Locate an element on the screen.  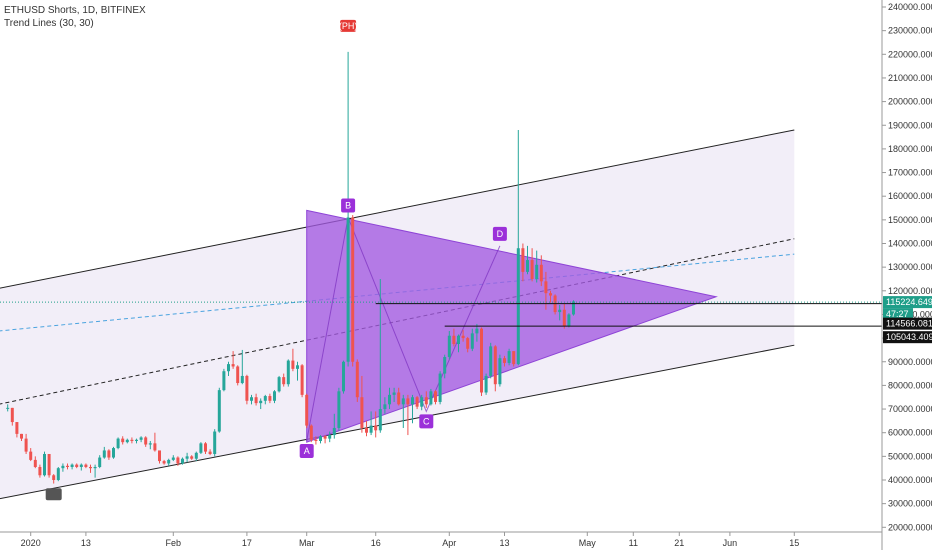
time-axis: 2020 13 Feb 17 Mar 16 Apr 13 May 11 21 Jun 15 is located at coordinates (441, 539).